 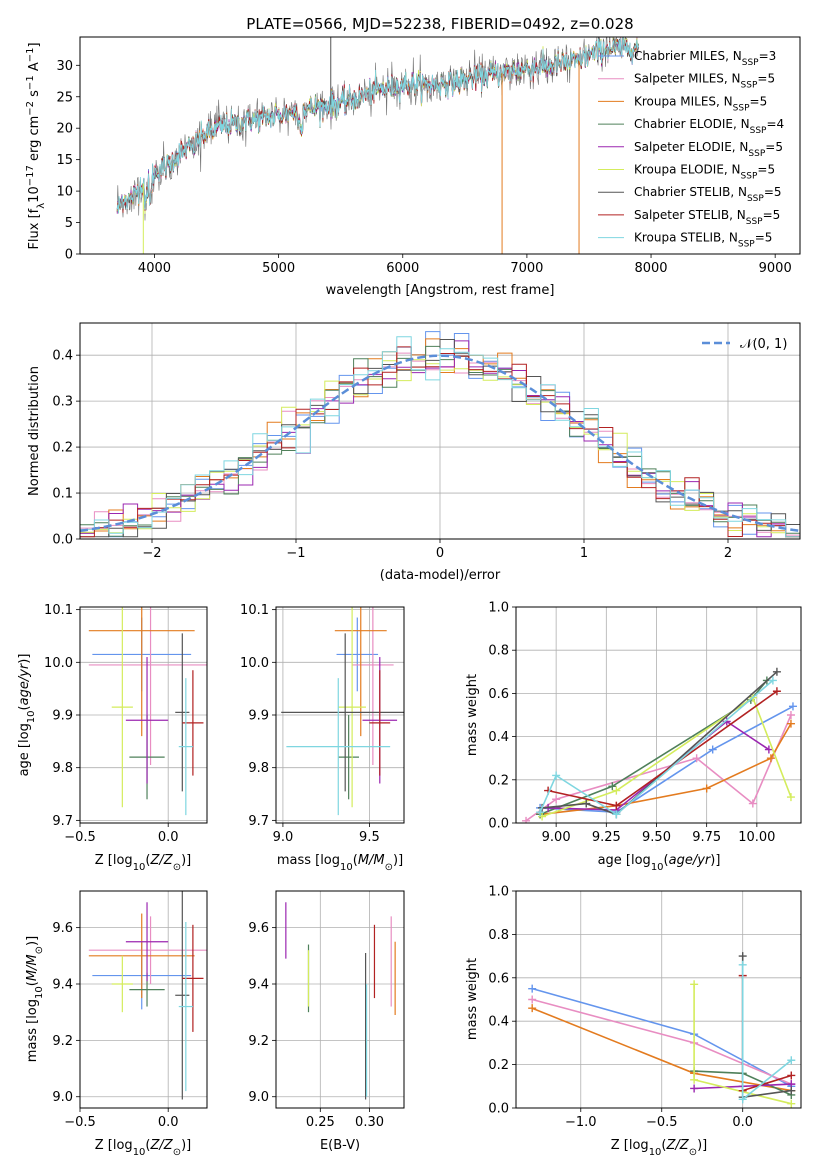 What do you see at coordinates (440, 290) in the screenshot?
I see `label-part: wavelength [Angstrom, rest frame]` at bounding box center [440, 290].